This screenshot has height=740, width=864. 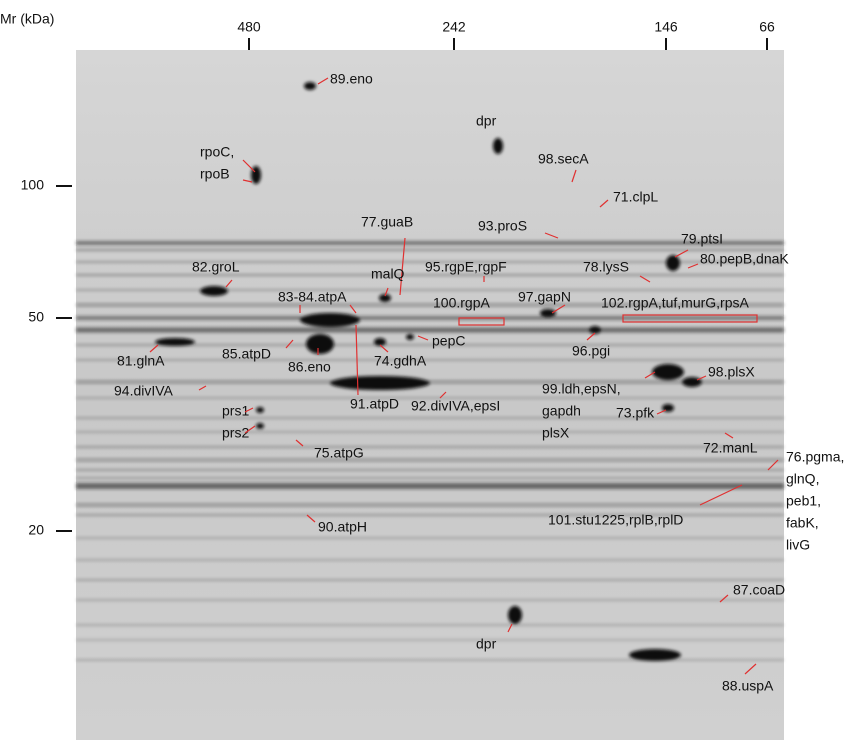 I want to click on annotation-label: 73.pfk, so click(x=635, y=413).